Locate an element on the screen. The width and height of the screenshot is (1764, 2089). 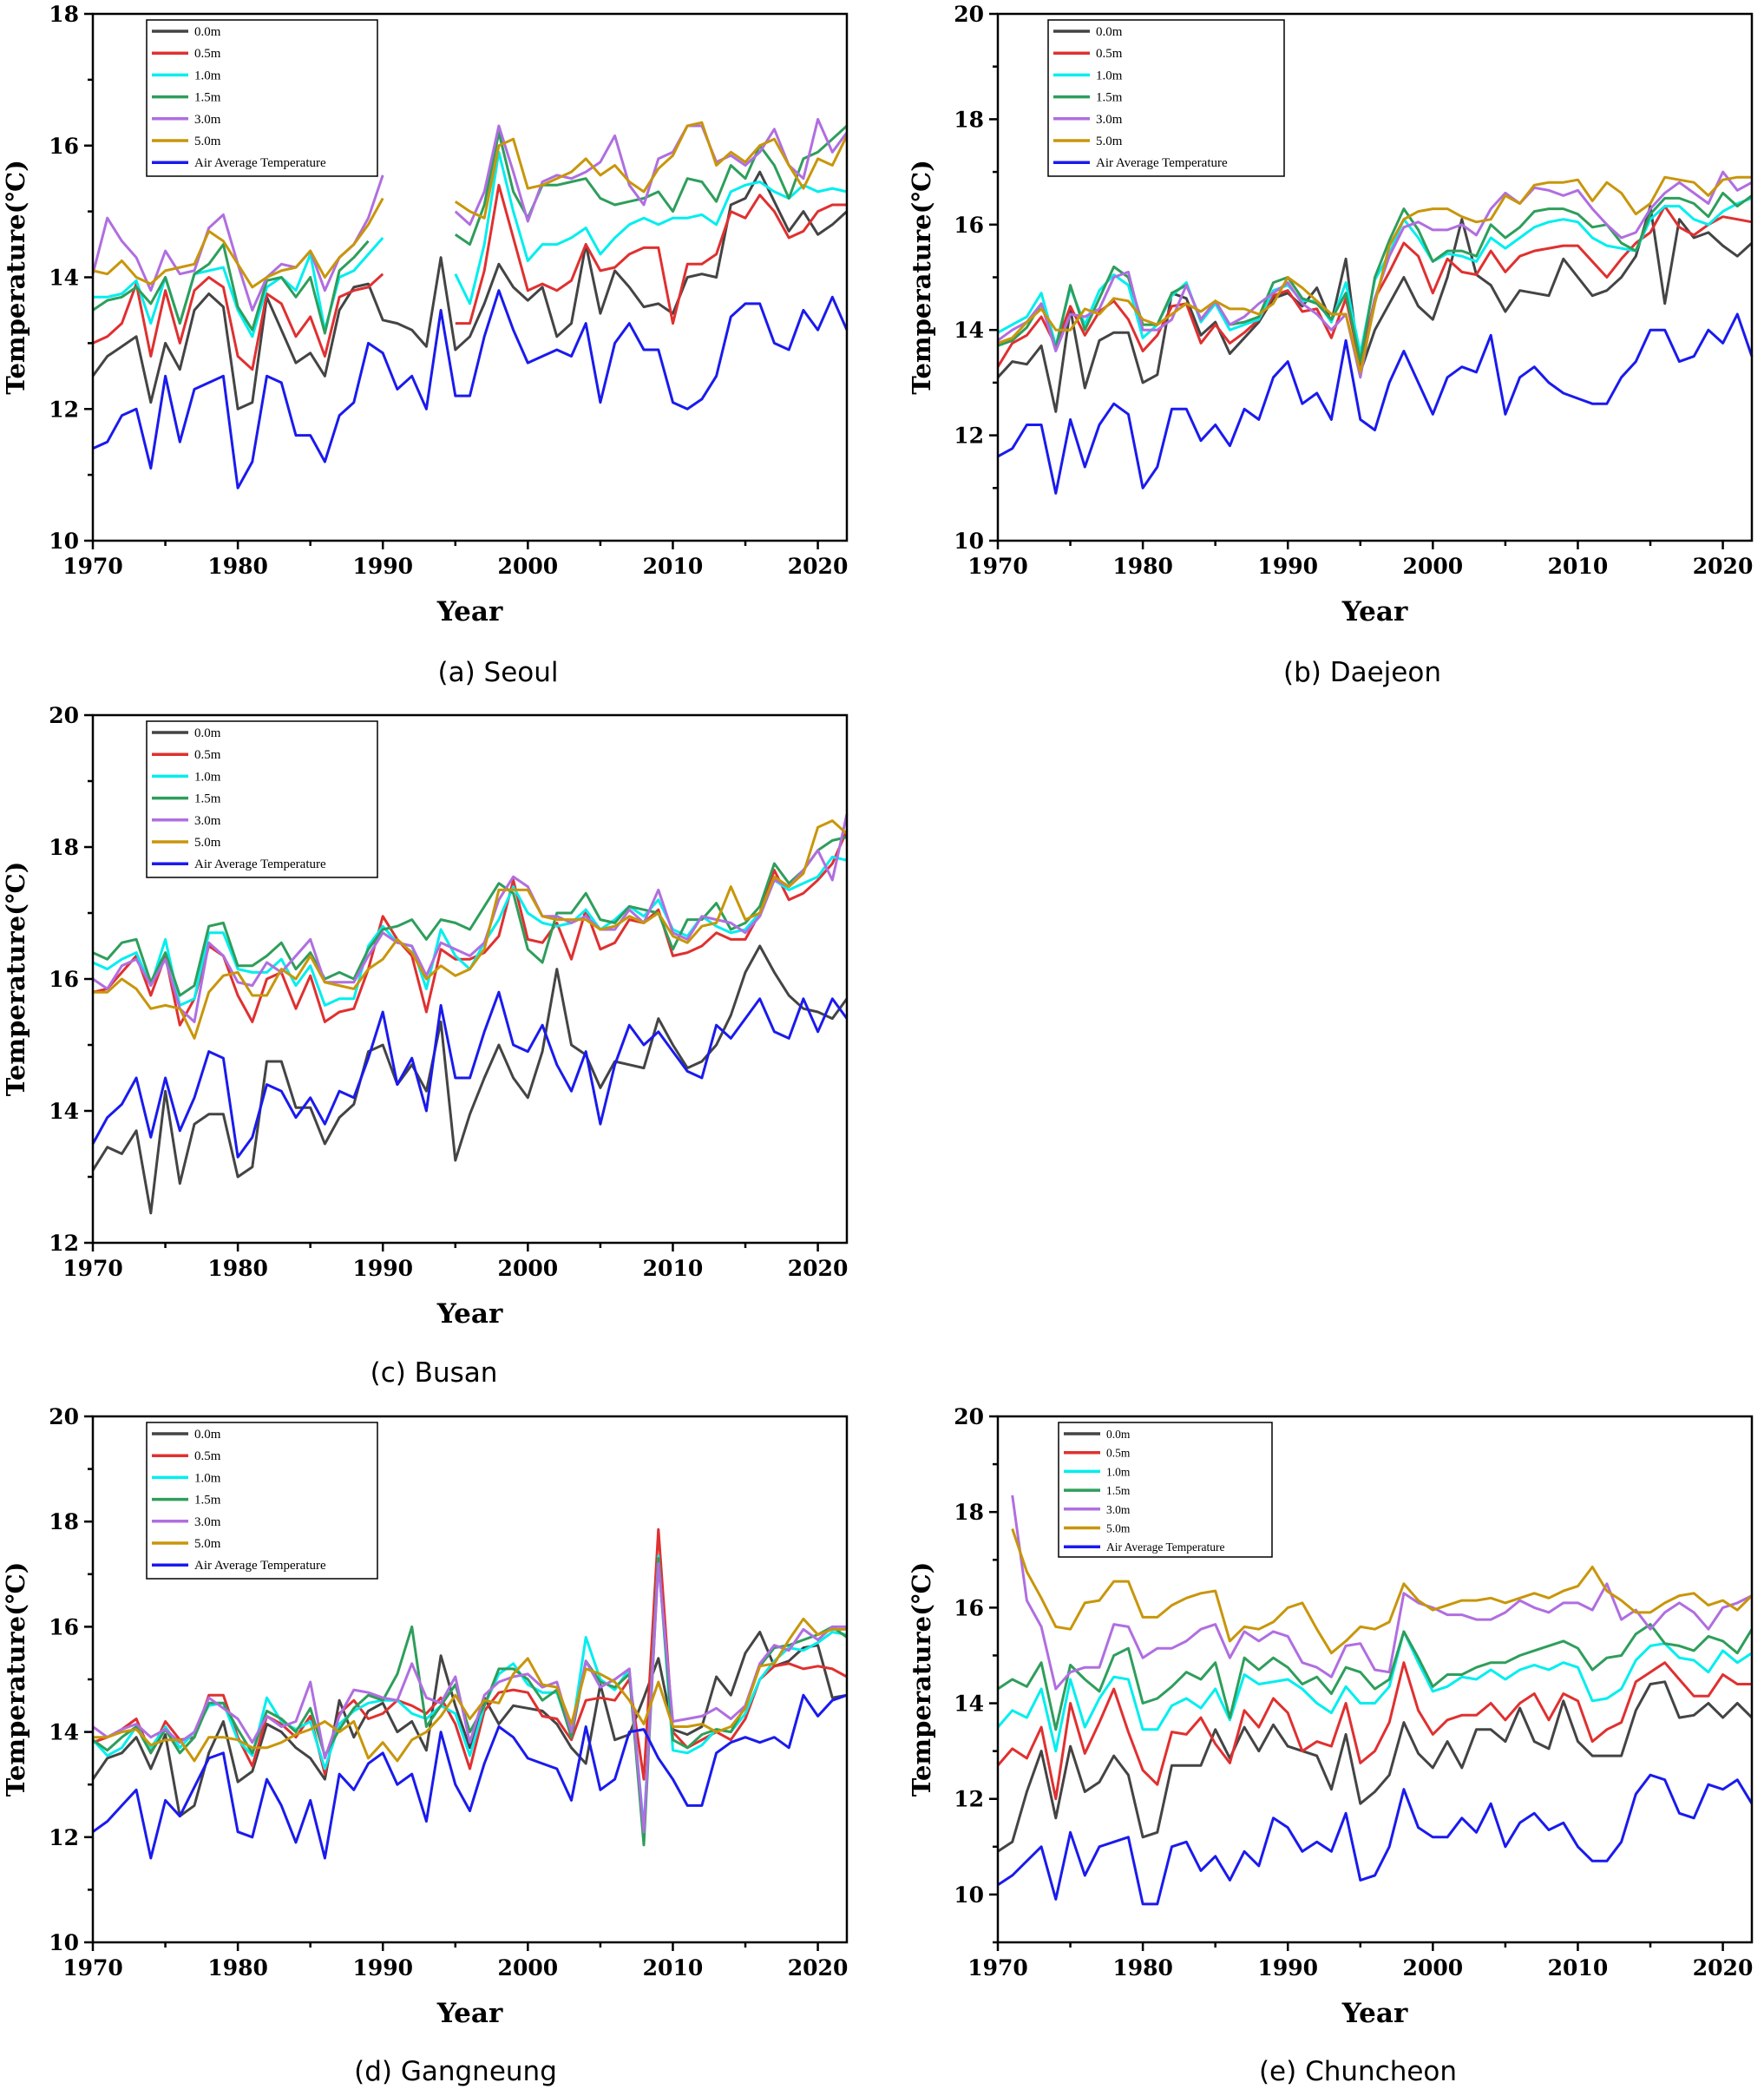
legend-entry-1: 0.5m is located at coordinates (1118, 1453).